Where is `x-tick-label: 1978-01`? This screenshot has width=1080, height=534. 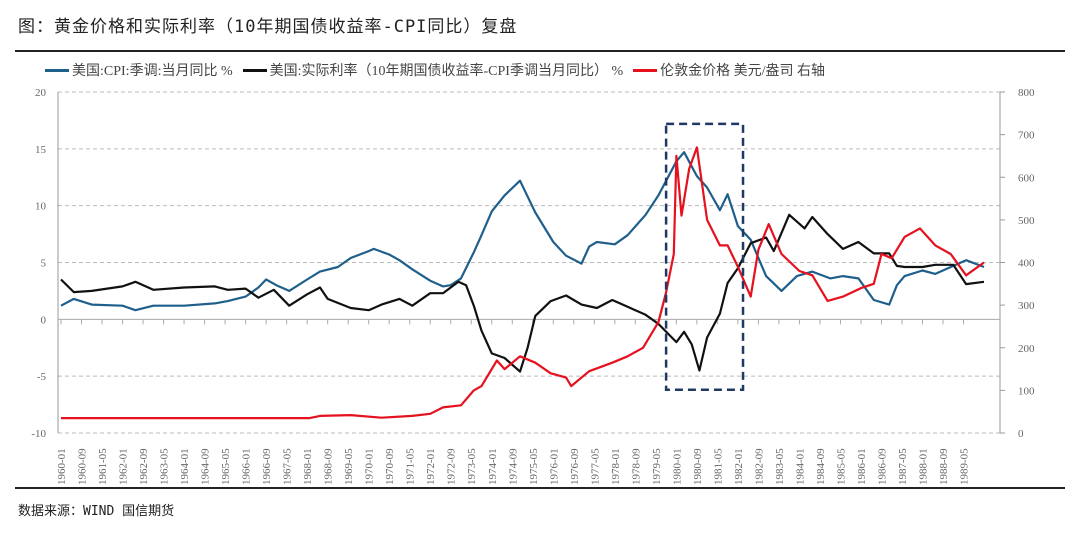 x-tick-label: 1978-01 is located at coordinates (616, 466).